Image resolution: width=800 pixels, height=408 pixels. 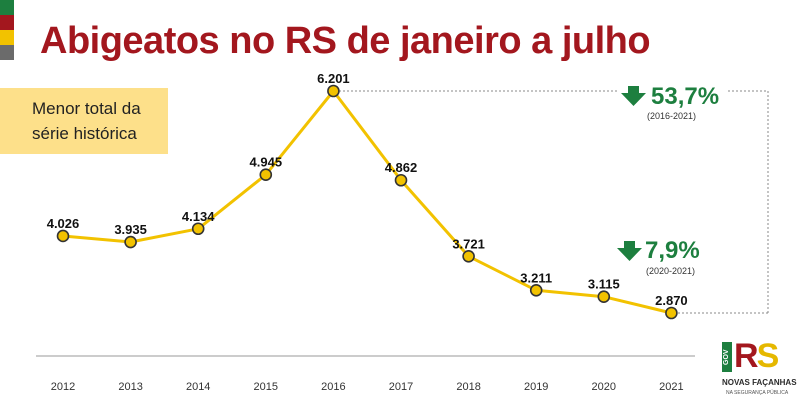 I want to click on data-label-2015: 4.945, so click(x=266, y=162).